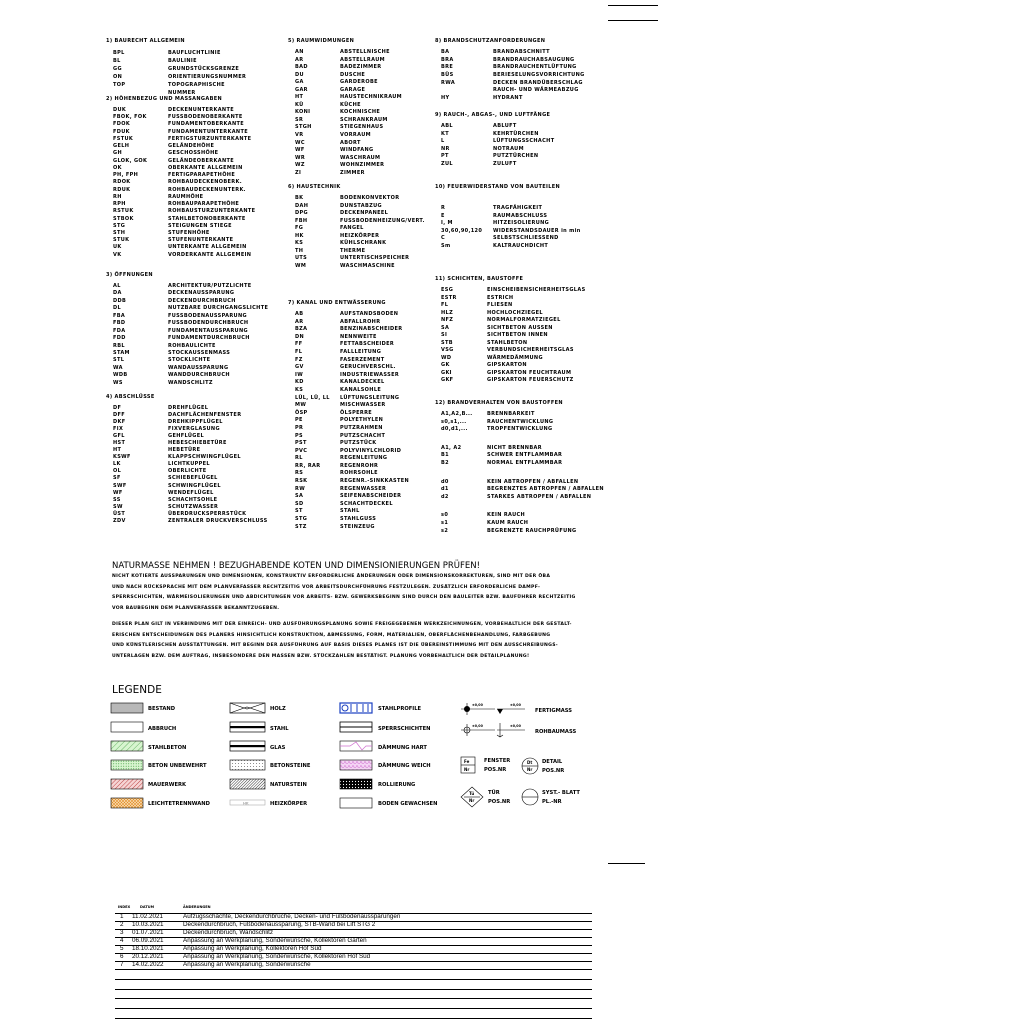 This screenshot has height=1024, width=1024. I want to click on cell-date: 06.09.2021, so click(148, 940).